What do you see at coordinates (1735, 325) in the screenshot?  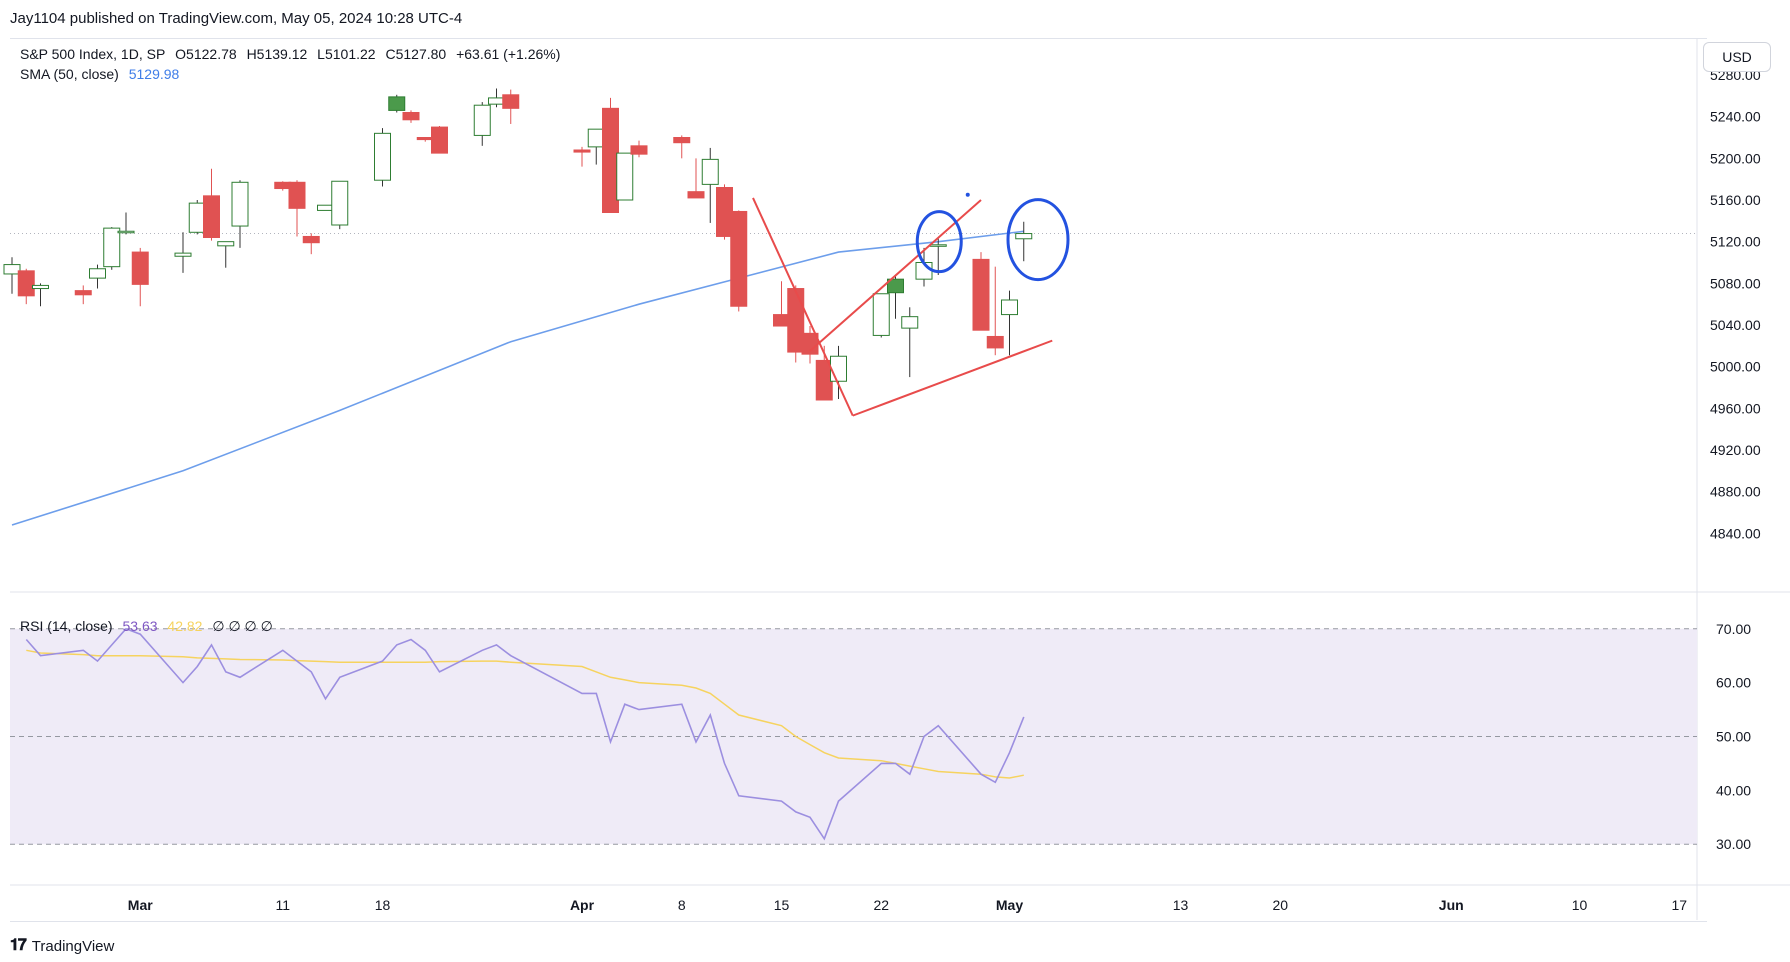 I see `price-tick-label: 5040.00` at bounding box center [1735, 325].